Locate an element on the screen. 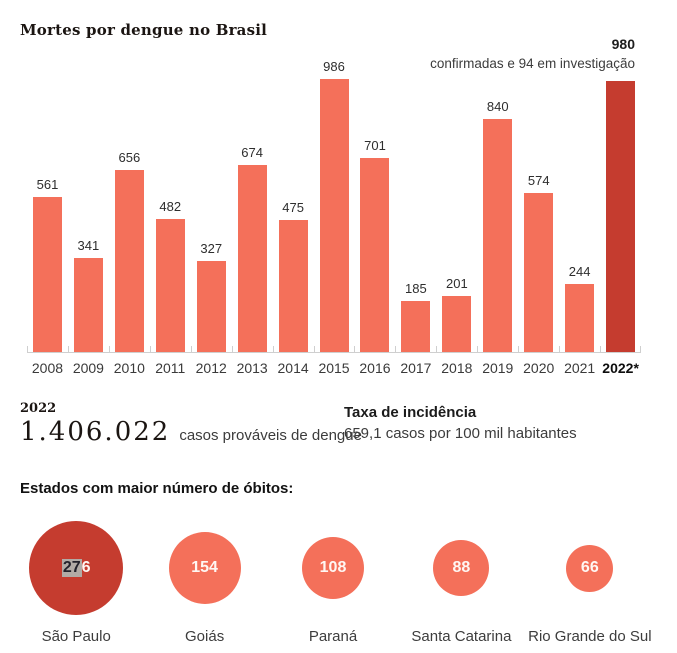  bar-column-2012: 327 is located at coordinates (211, 206).